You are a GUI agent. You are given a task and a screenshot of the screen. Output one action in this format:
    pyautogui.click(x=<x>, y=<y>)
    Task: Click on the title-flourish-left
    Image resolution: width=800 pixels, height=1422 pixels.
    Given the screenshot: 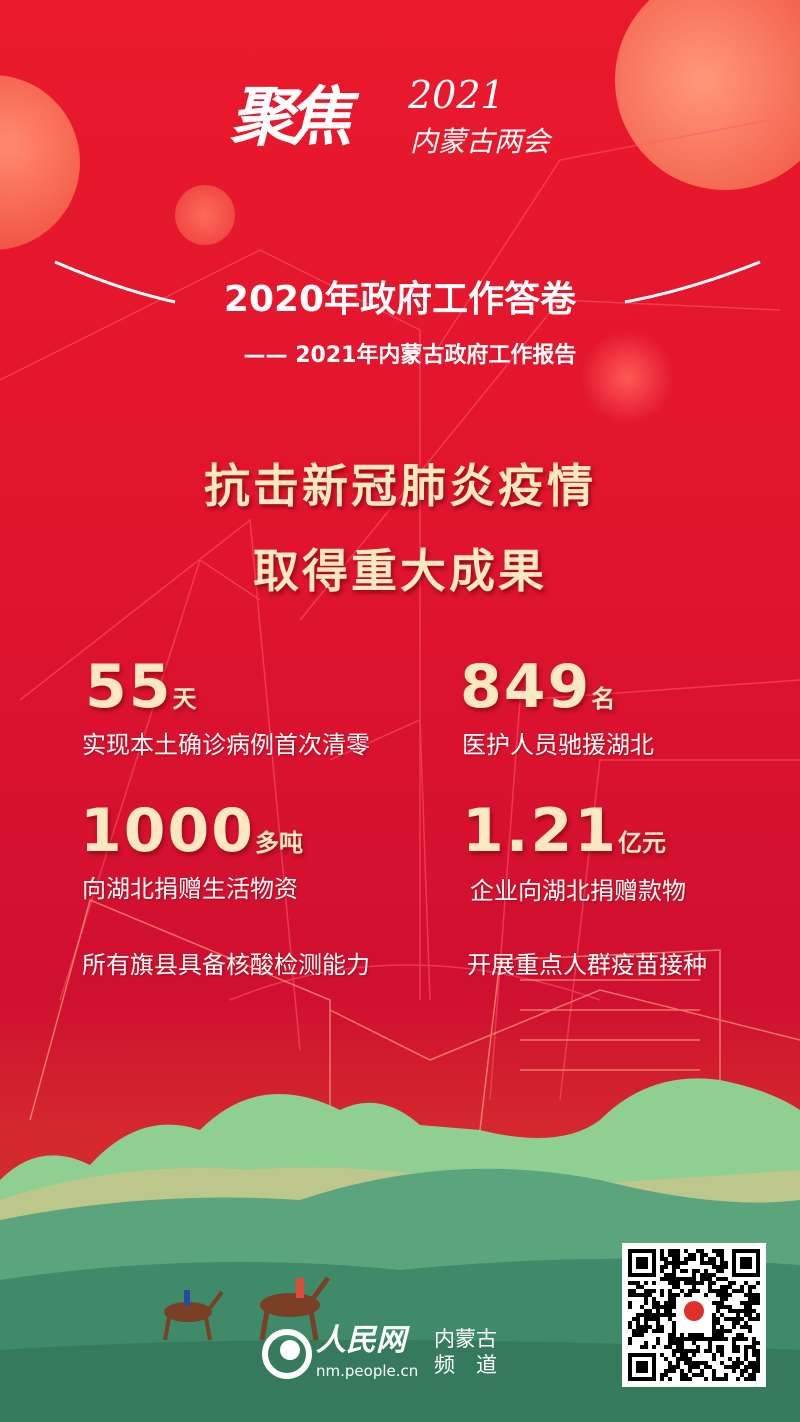 What is the action you would take?
    pyautogui.click(x=115, y=282)
    